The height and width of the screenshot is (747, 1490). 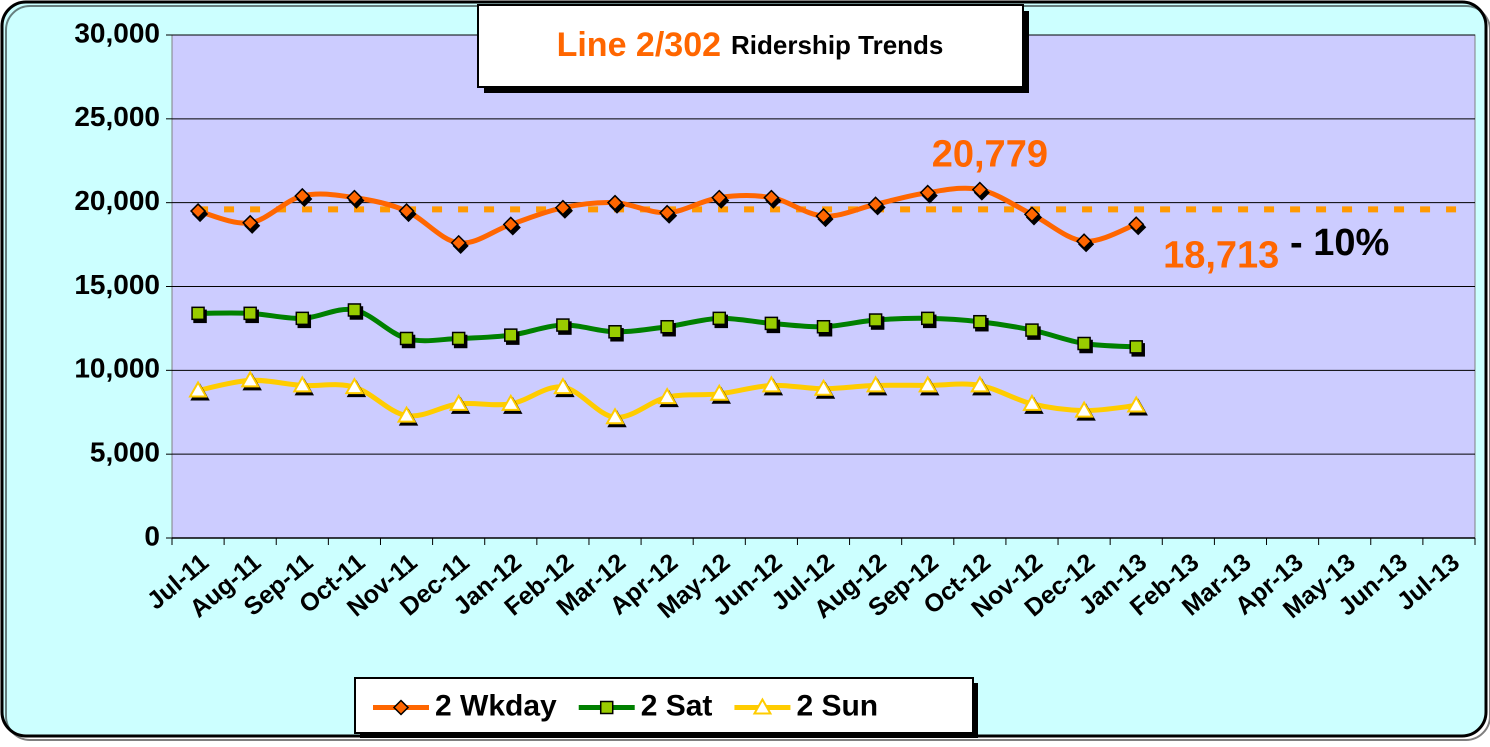 I want to click on legend-box, so click(x=664, y=705).